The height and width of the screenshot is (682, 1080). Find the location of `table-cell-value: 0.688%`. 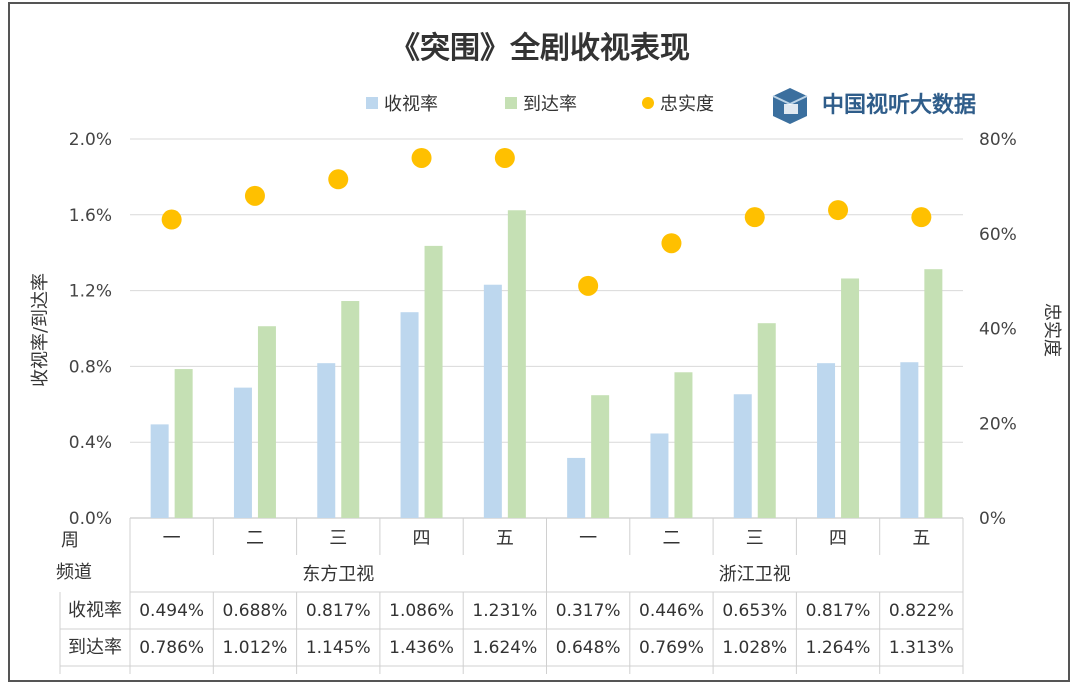

table-cell-value: 0.688% is located at coordinates (255, 611).